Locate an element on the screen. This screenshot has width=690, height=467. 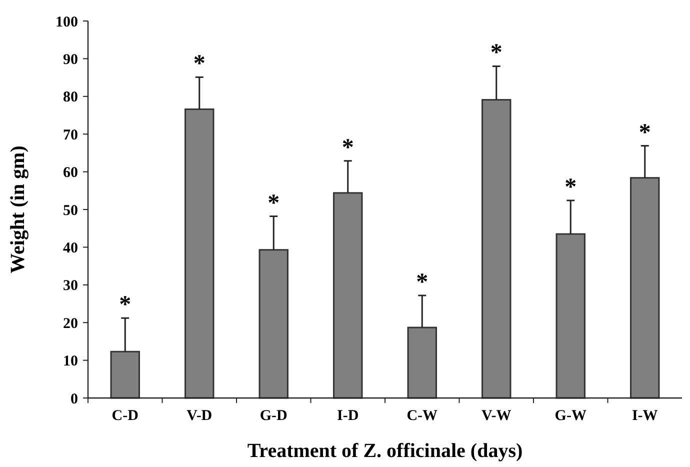
y-tick-label: 10 is located at coordinates (70, 362).